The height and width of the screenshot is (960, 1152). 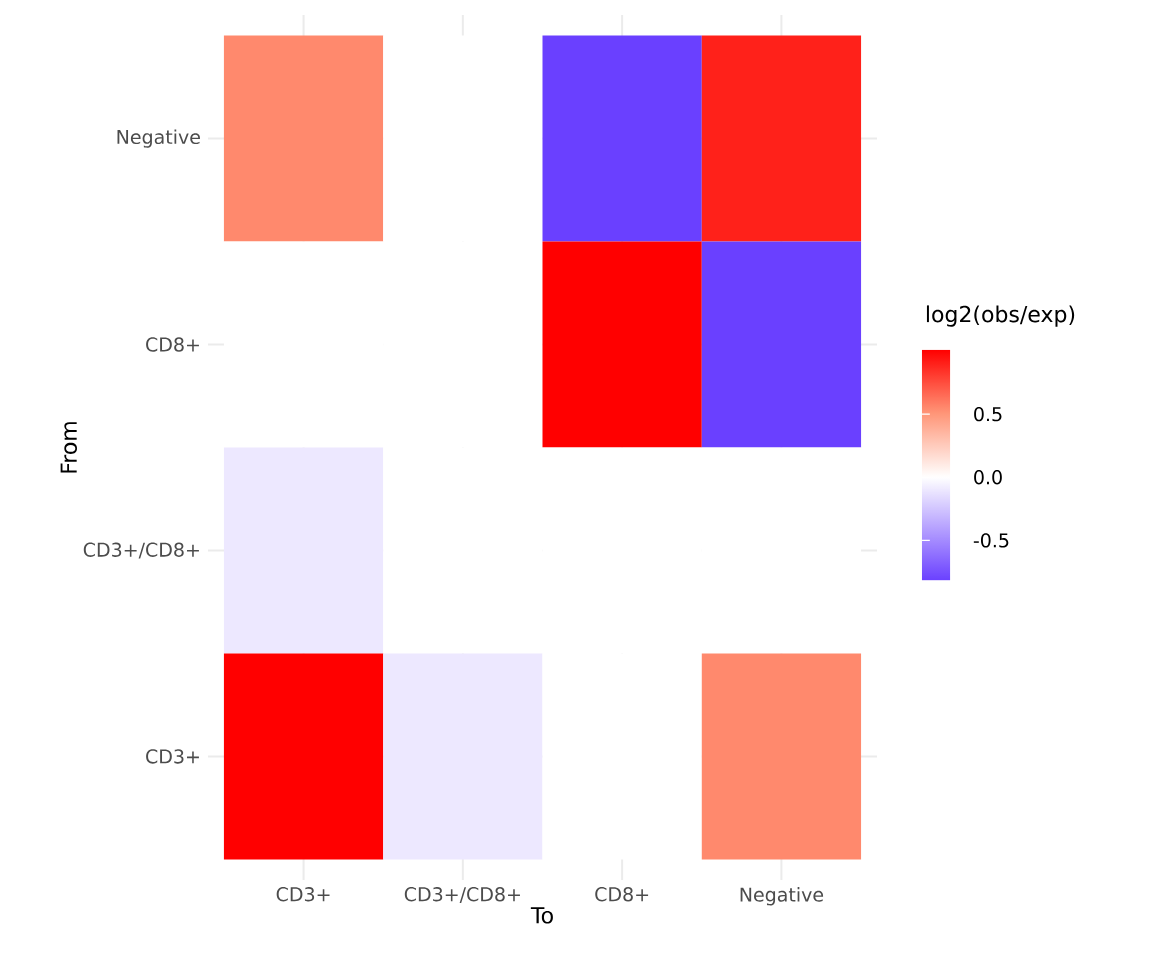 What do you see at coordinates (541, 915) in the screenshot?
I see `x-axis-title: To` at bounding box center [541, 915].